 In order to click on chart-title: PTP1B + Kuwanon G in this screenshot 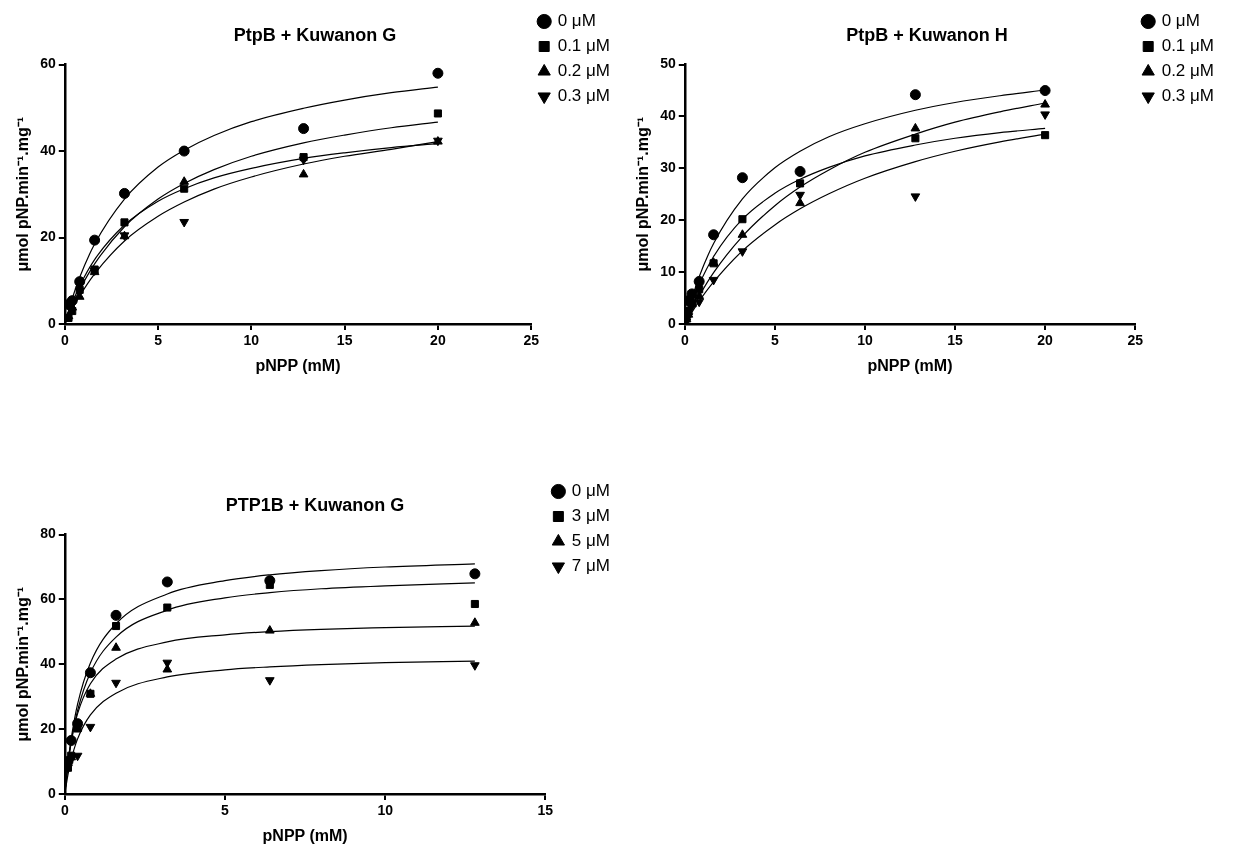, I will do `click(315, 504)`.